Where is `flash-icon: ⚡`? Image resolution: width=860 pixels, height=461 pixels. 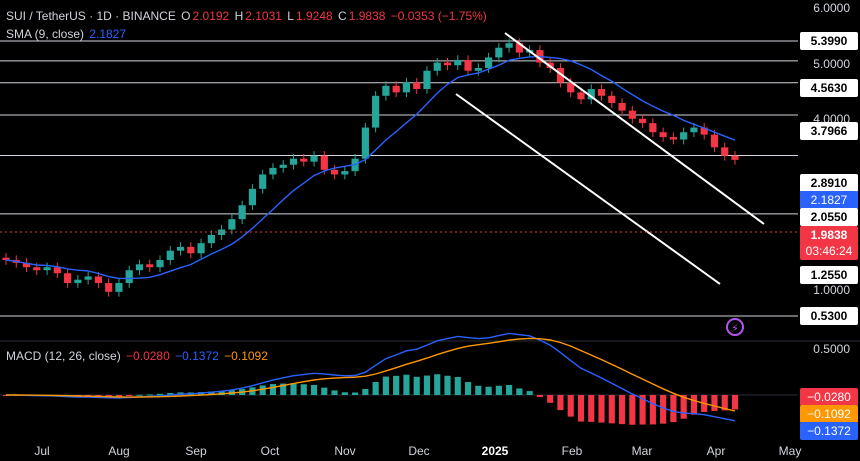 flash-icon: ⚡ is located at coordinates (735, 327).